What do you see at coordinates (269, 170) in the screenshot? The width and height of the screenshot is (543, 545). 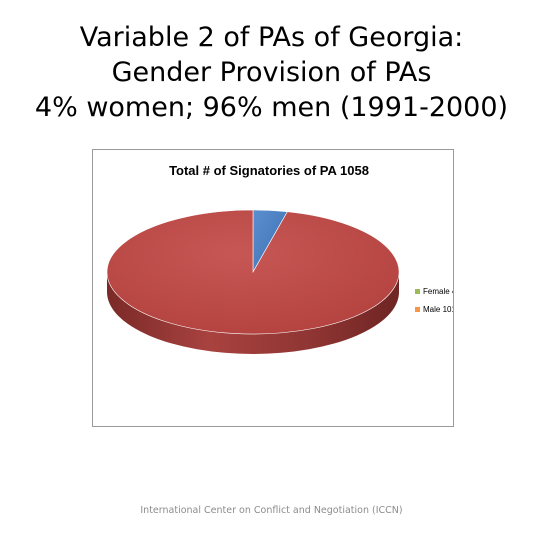 I see `chart-title: Total # of Signatories of PA 1058` at bounding box center [269, 170].